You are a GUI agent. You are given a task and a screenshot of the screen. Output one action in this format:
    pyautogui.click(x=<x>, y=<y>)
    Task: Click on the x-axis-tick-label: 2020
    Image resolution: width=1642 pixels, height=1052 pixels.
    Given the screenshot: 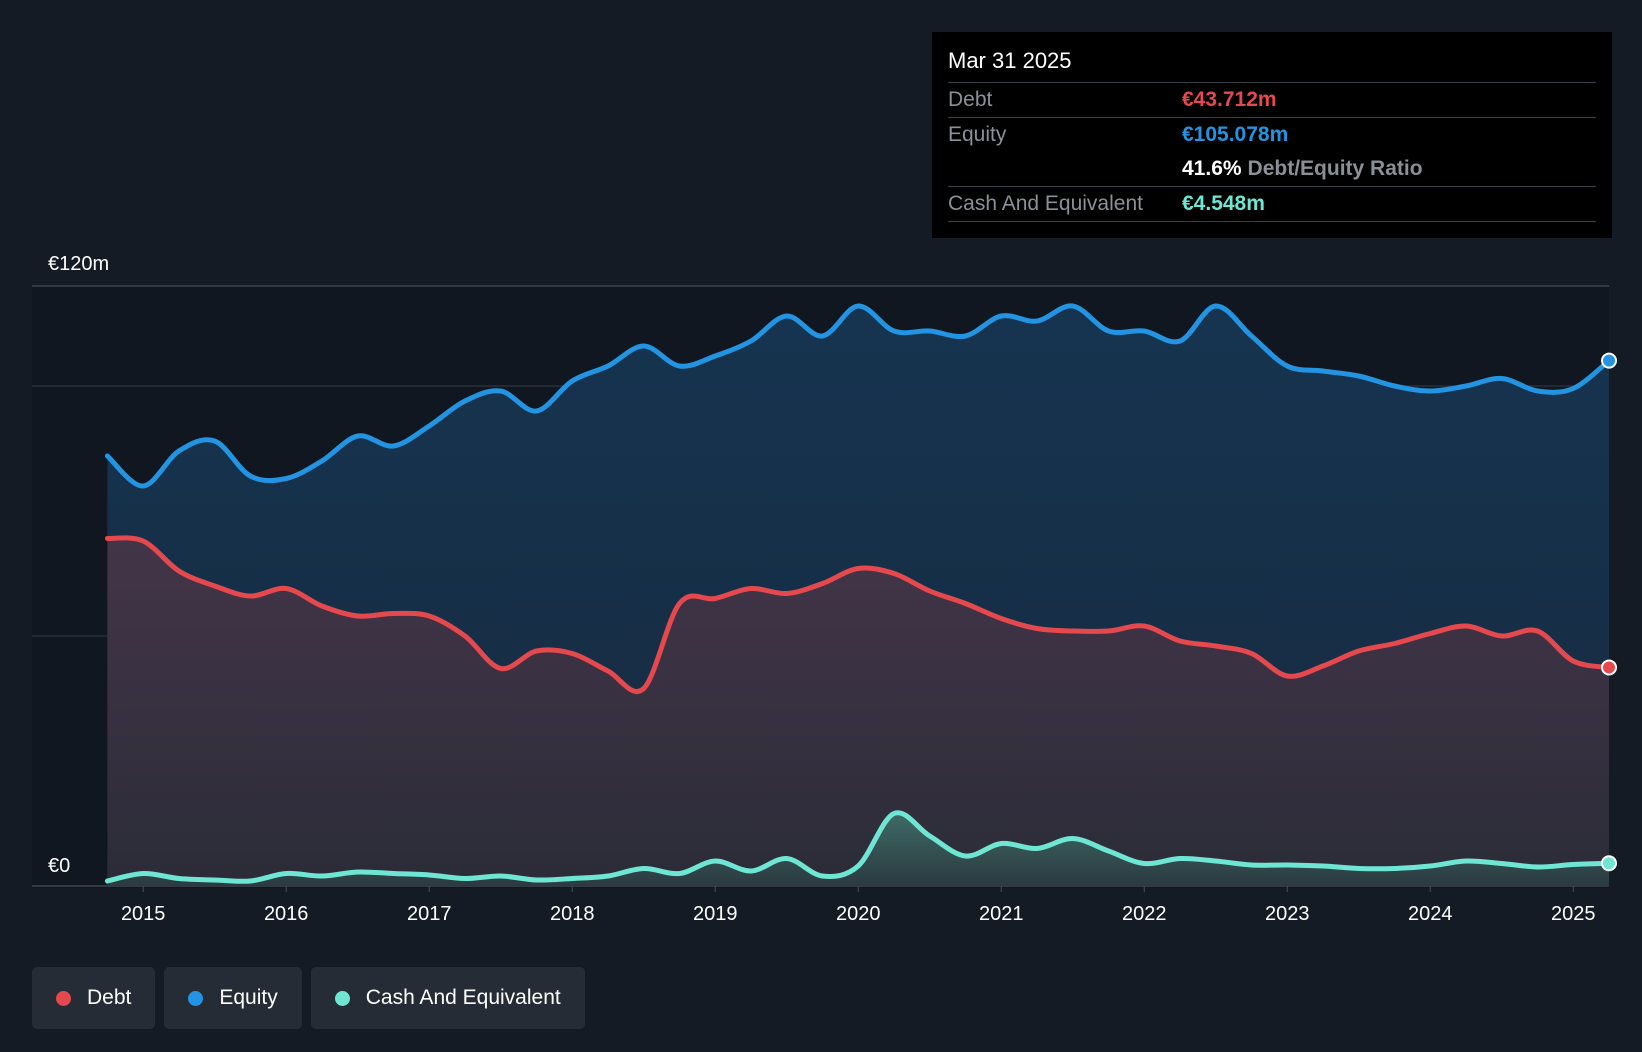 What is the action you would take?
    pyautogui.click(x=858, y=914)
    